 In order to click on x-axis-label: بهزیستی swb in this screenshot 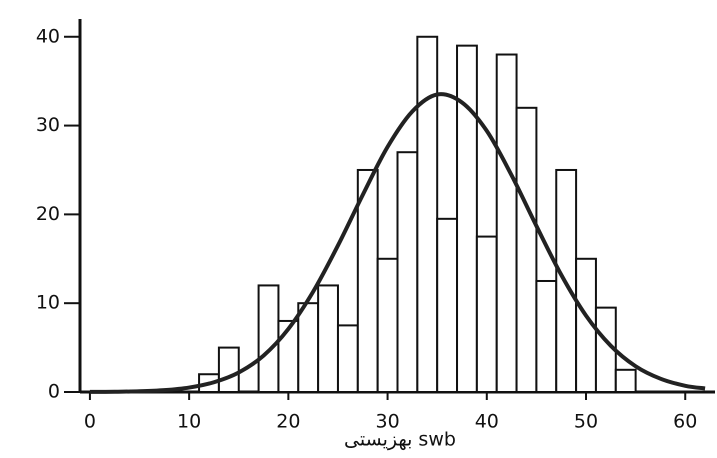, I will do `click(400, 440)`.